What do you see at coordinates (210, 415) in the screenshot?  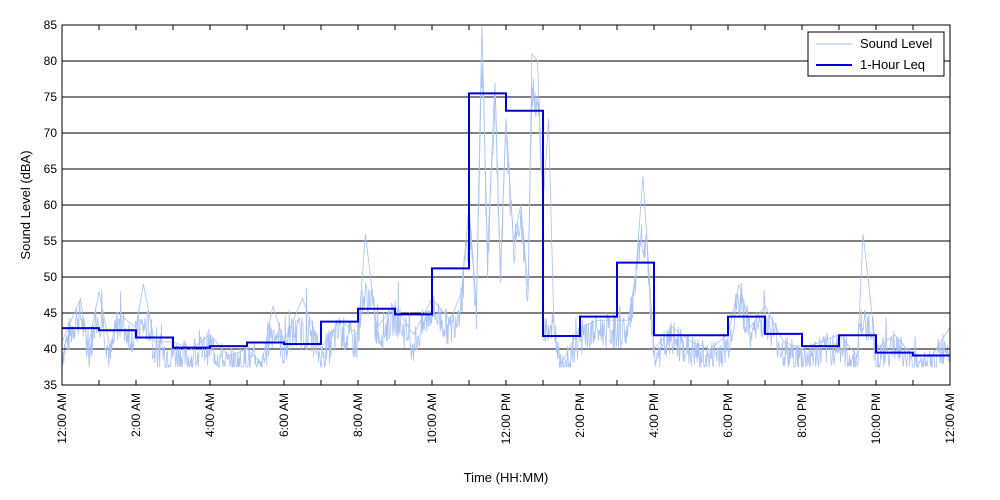 I see `x-tick-label: 4:00 AM` at bounding box center [210, 415].